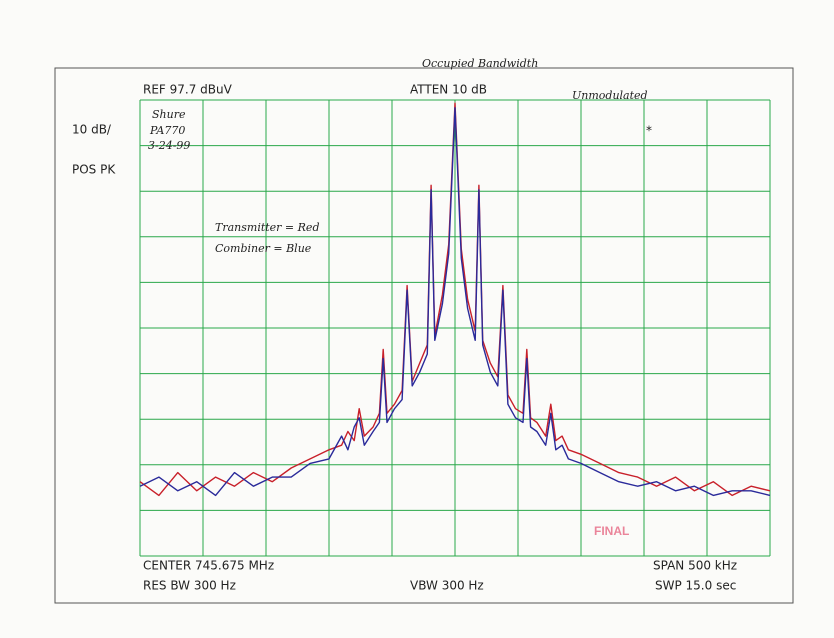  I want to click on ref-label: REF 97.7 dBuV, so click(188, 90).